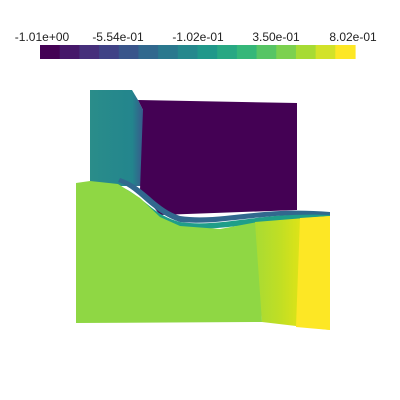 The image size is (400, 400). I want to click on colorbar-tick-label-0: -1.01e+00, so click(42, 37).